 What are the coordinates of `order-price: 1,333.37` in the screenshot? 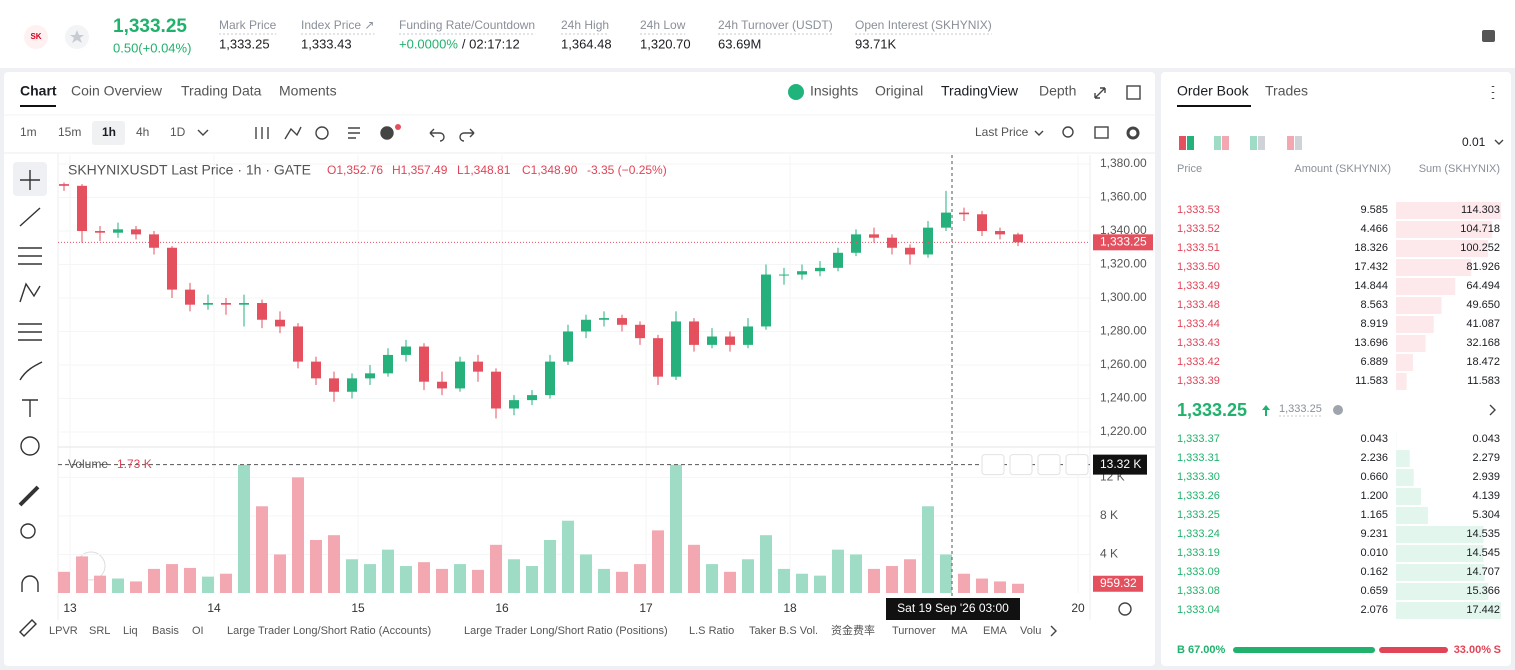 It's located at (1198, 439).